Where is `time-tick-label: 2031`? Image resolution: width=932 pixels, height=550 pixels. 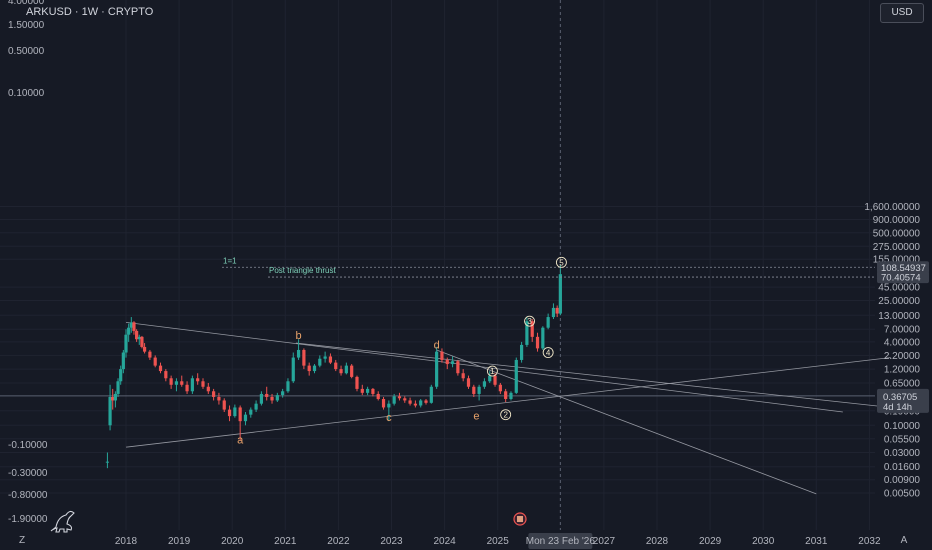
time-tick-label: 2031 is located at coordinates (816, 541).